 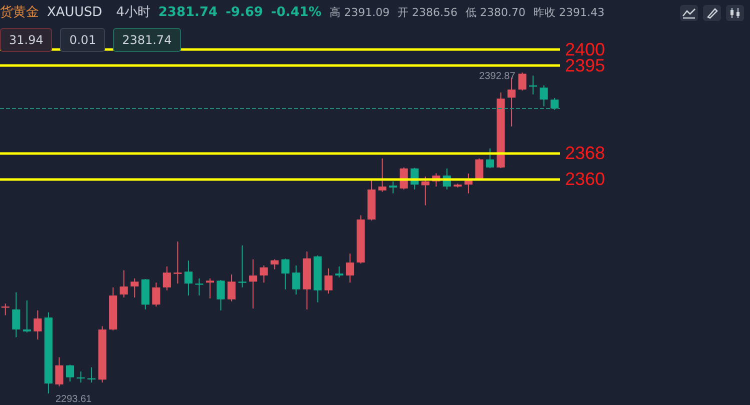 I want to click on ref-line-label: 2368, so click(x=585, y=152).